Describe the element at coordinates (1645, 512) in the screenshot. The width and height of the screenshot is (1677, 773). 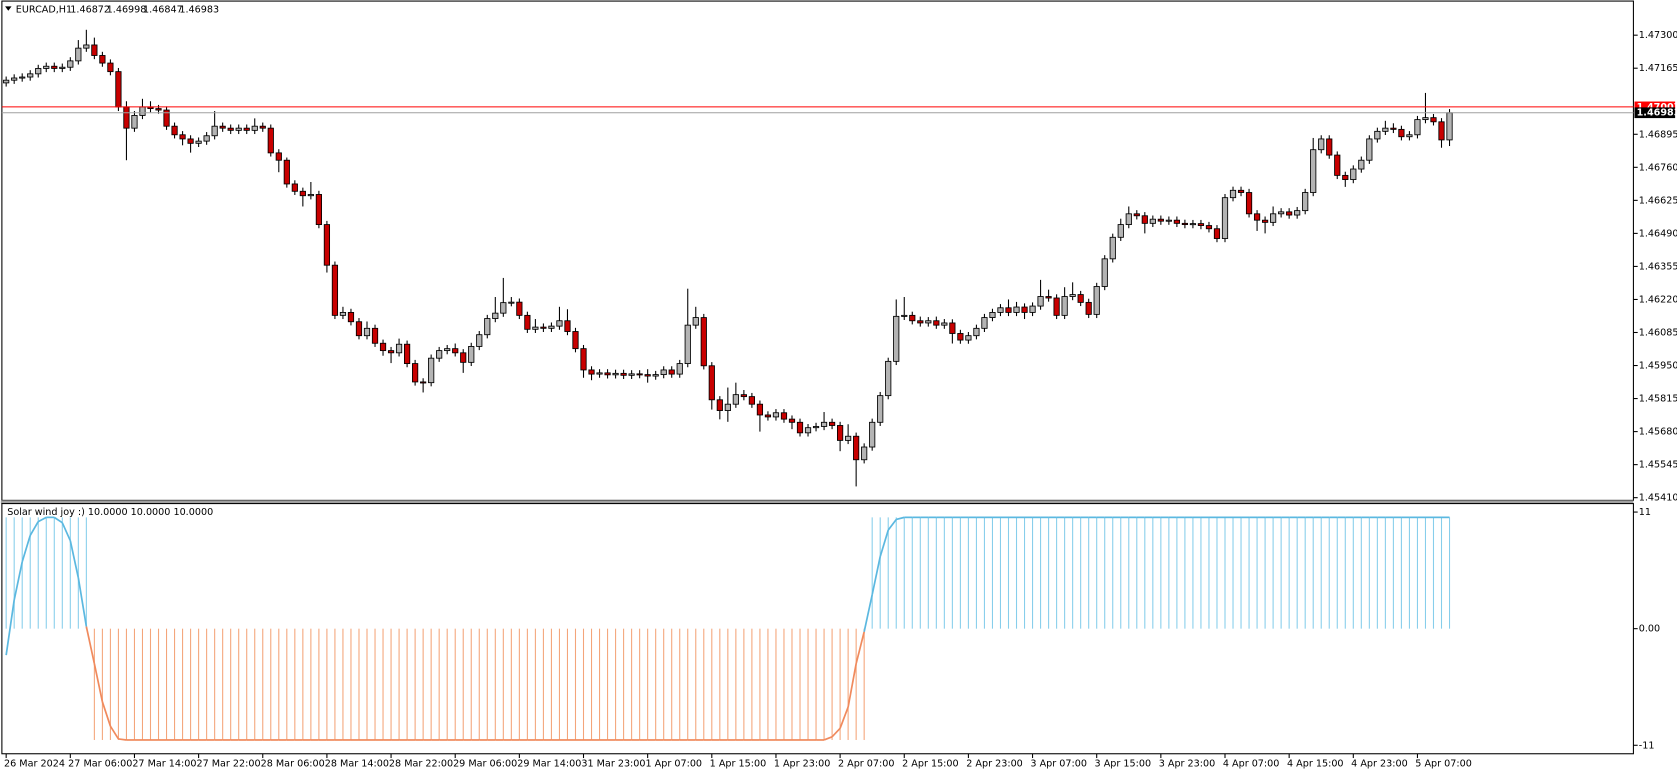
I see `y-tick-label: 11` at that location.